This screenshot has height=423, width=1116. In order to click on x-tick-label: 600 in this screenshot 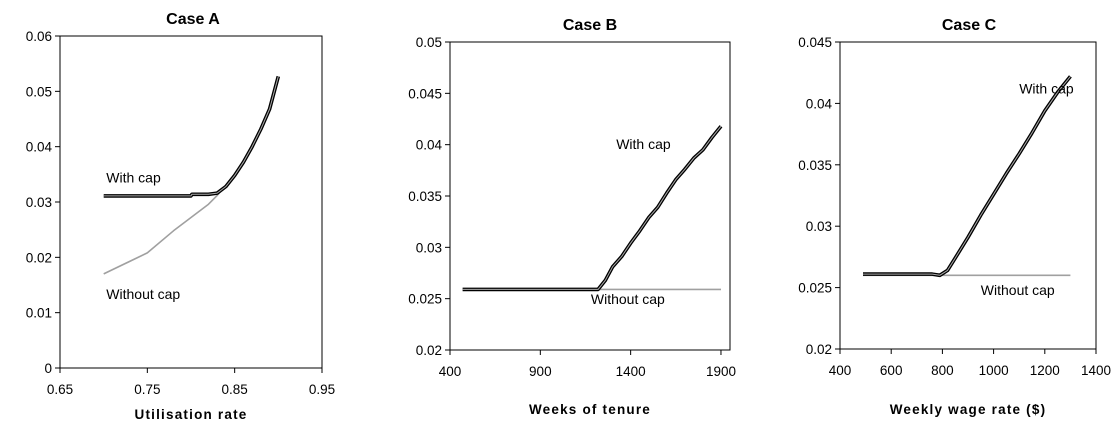, I will do `click(891, 370)`.